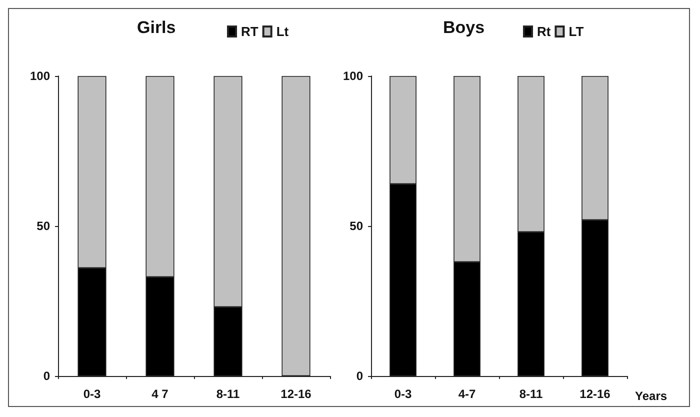 This screenshot has width=700, height=417. Describe the element at coordinates (249, 31) in the screenshot. I see `legend-label: RT` at that location.